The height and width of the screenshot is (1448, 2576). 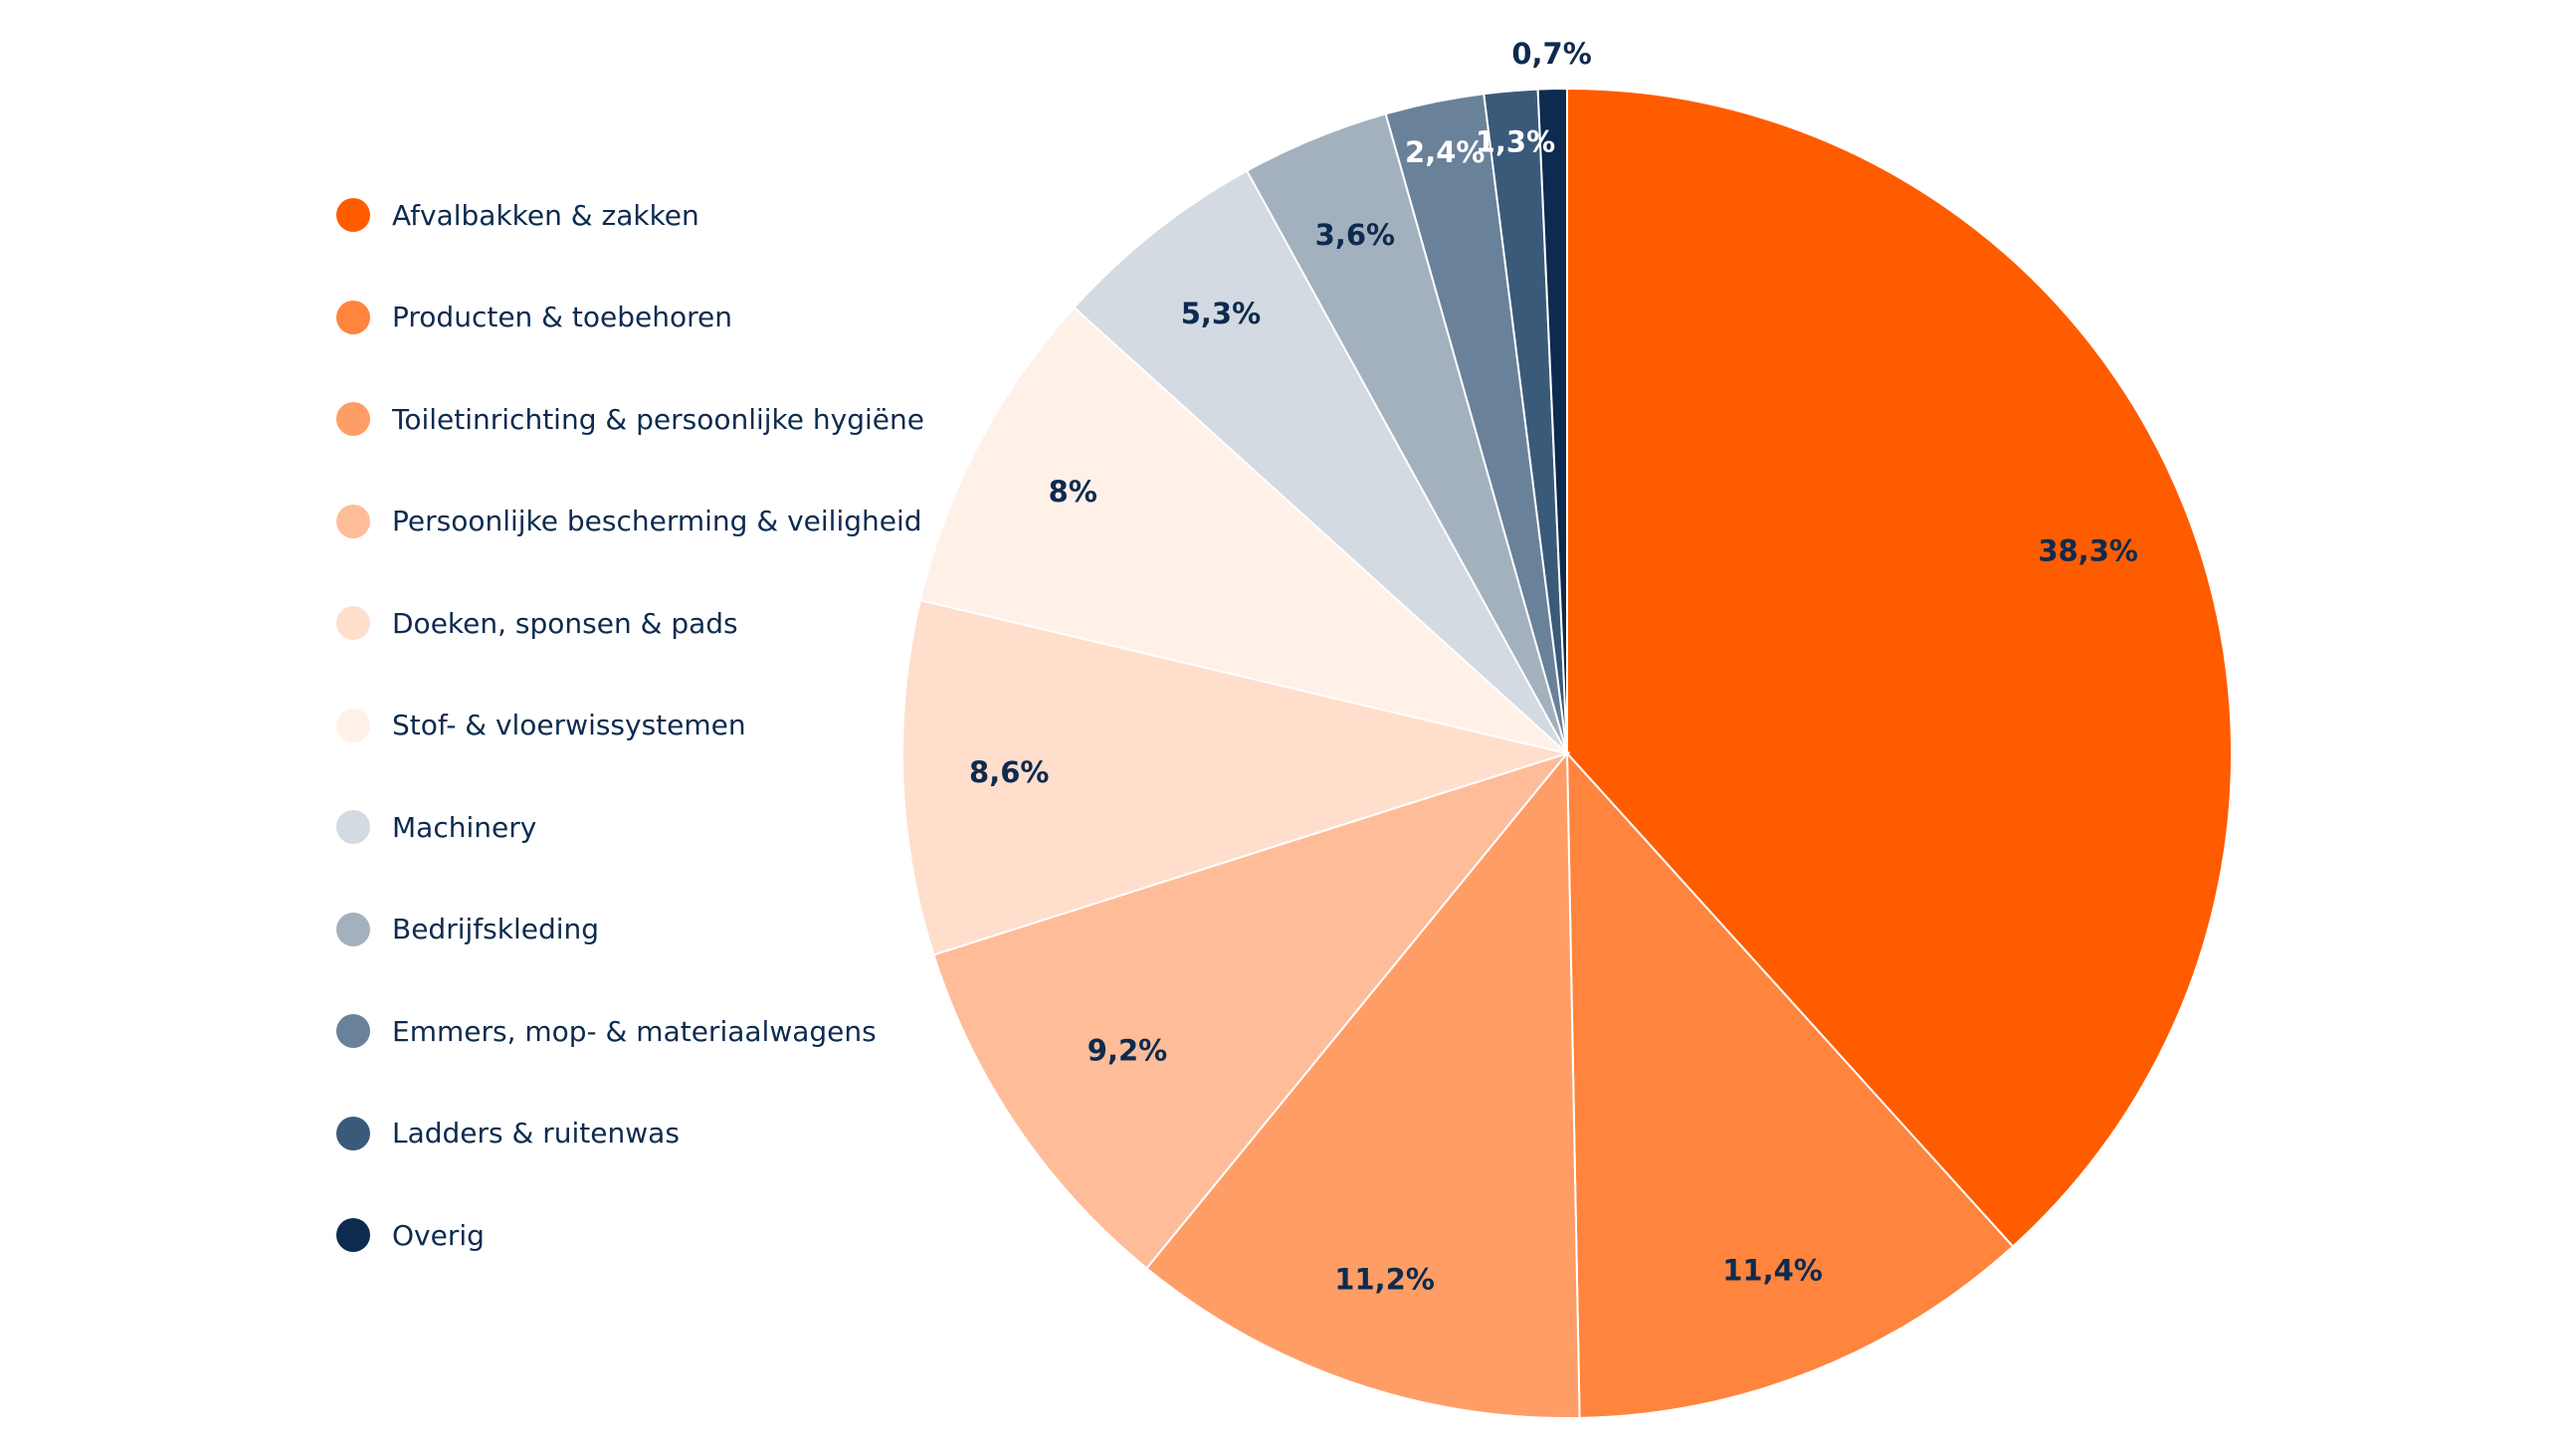 What do you see at coordinates (1363, 1084) in the screenshot?
I see `pie-slice-toiletinrichting-persoonlijke-hygiene` at bounding box center [1363, 1084].